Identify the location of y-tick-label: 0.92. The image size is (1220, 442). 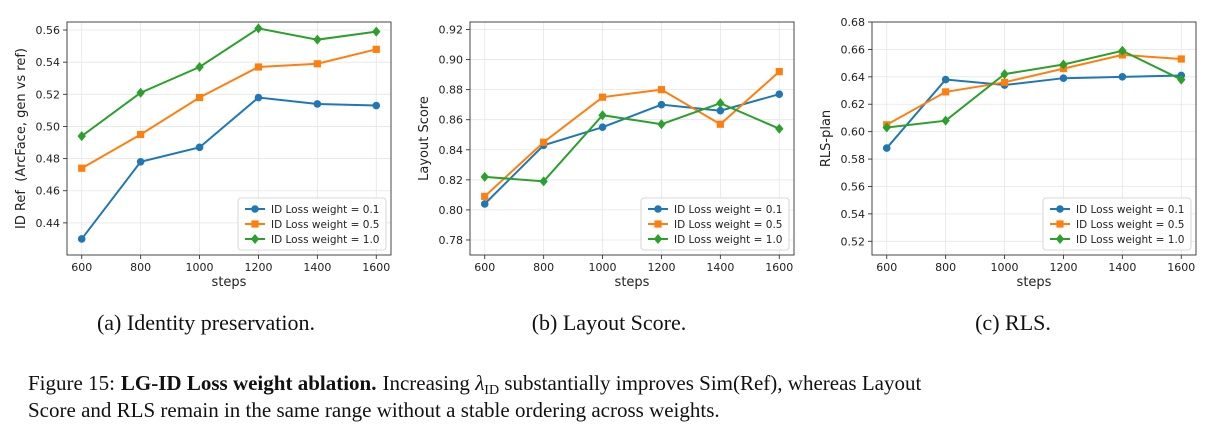
(451, 30).